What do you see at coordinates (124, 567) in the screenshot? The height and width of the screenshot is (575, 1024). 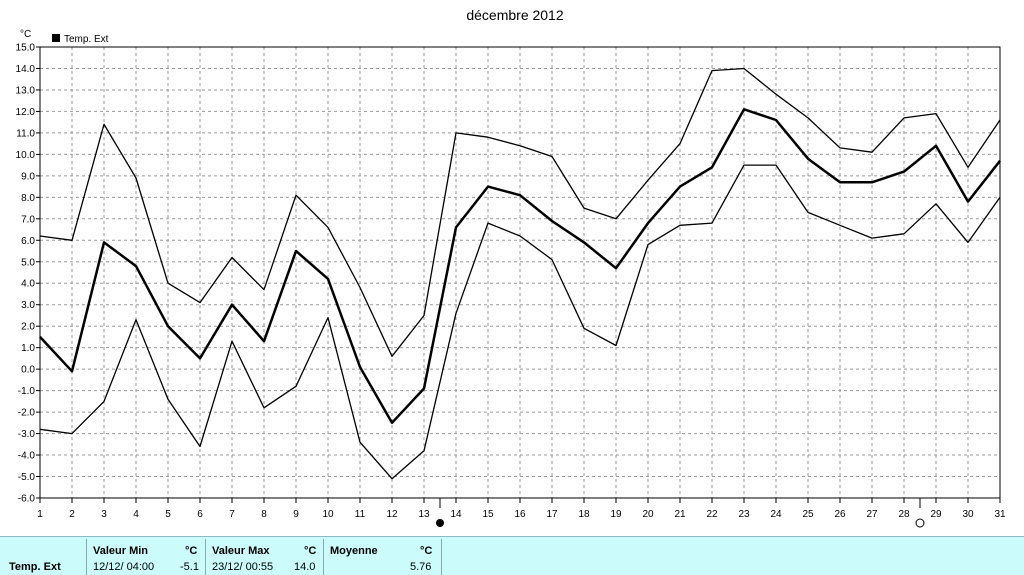 I see `min-when: 12/12/ 04:00` at bounding box center [124, 567].